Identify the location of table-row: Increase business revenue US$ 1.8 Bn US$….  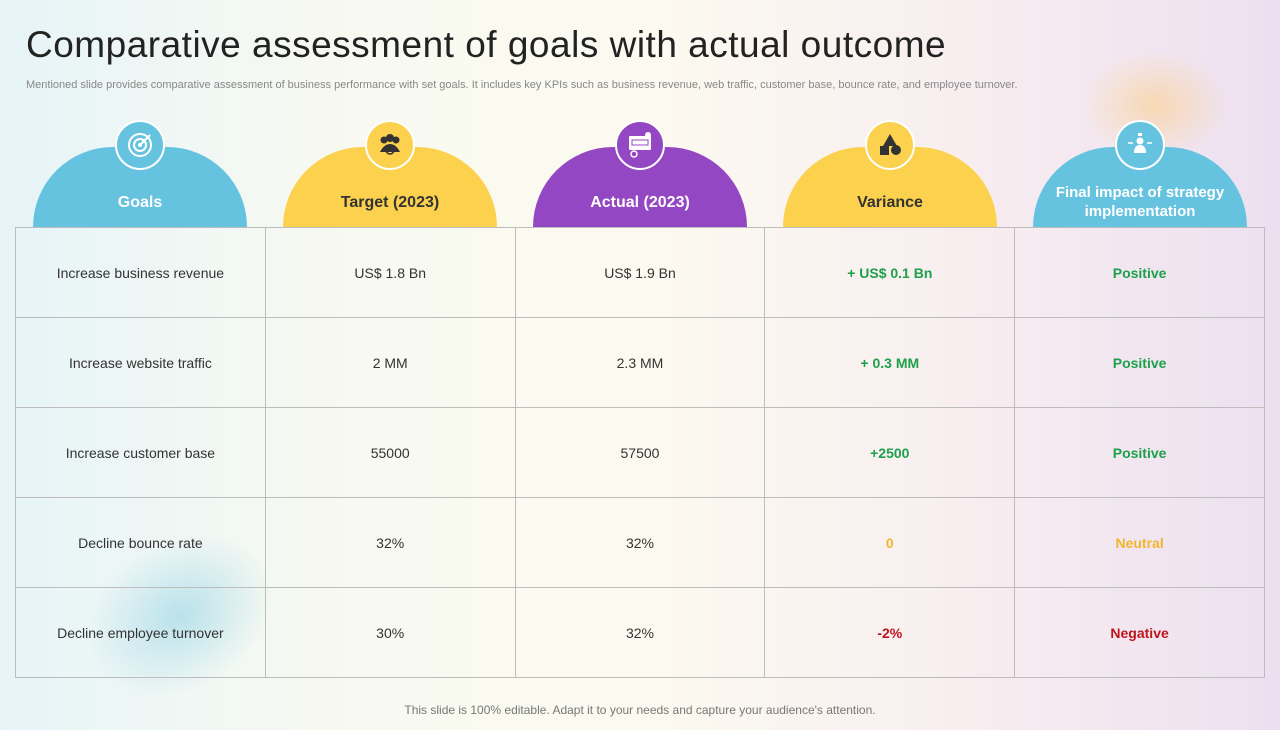
(640, 272).